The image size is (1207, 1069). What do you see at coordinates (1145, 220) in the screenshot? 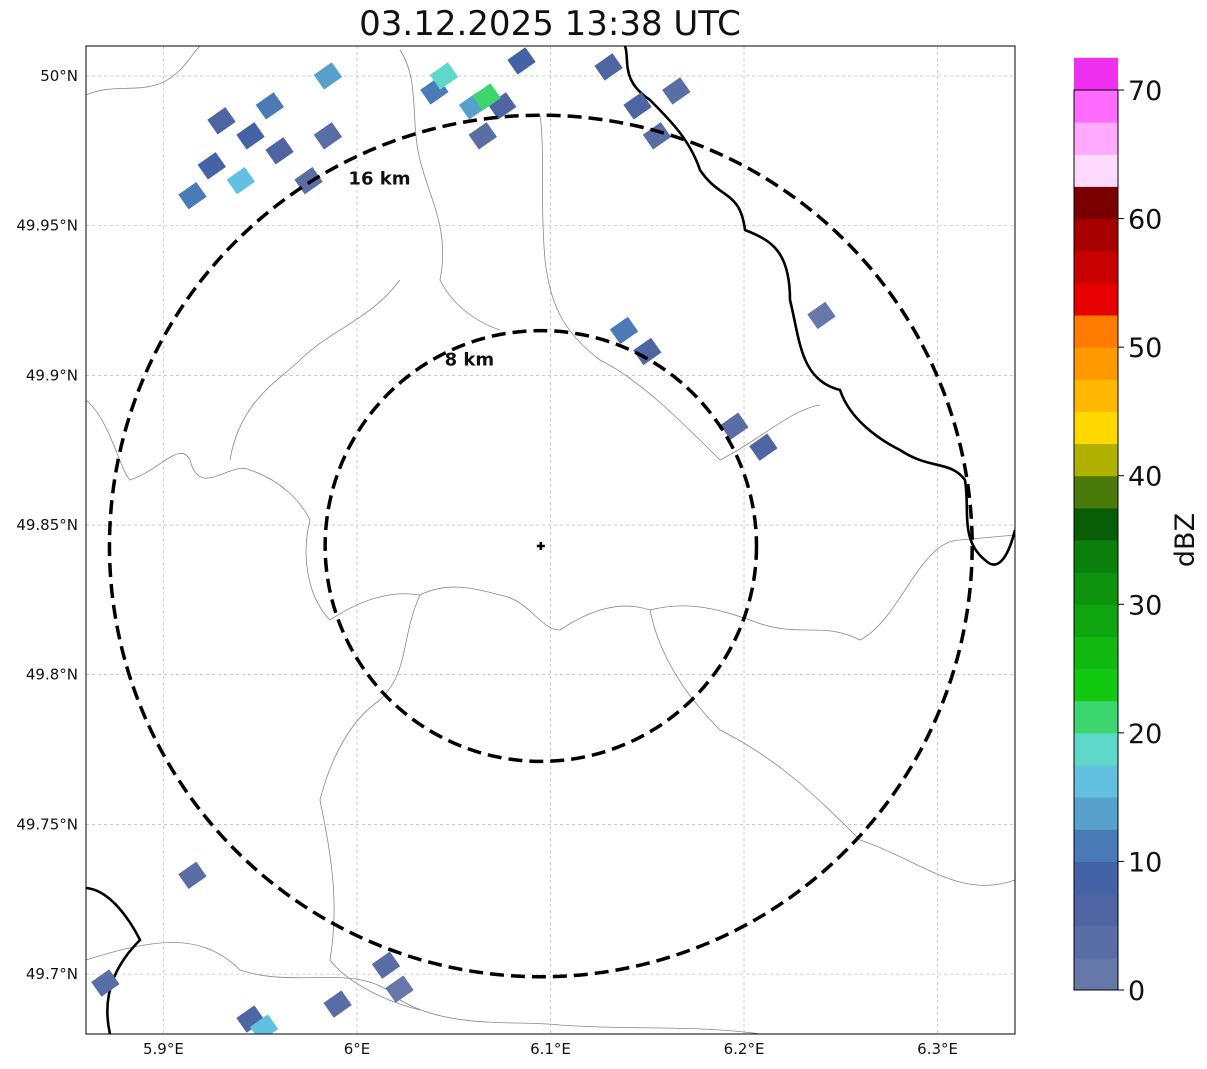
I see `colorbar-tick-label: 60` at bounding box center [1145, 220].